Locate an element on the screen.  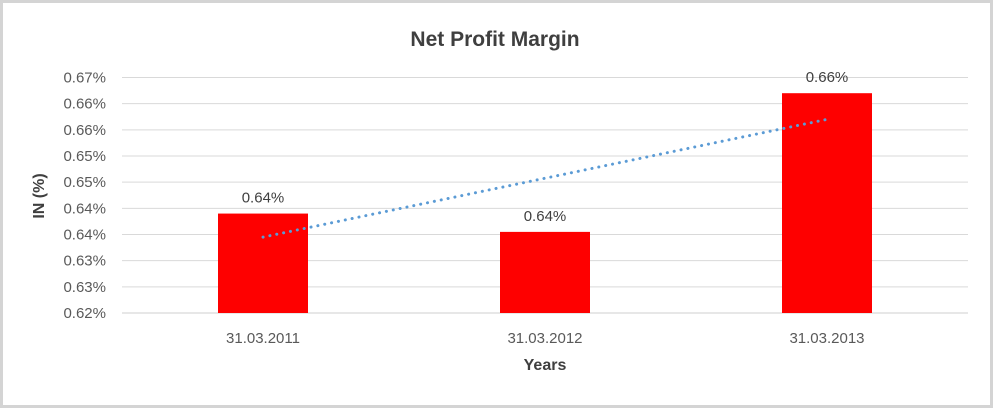
x-axis-tick-labels: 31.03.2011 31.03.2012 31.03.2013 is located at coordinates (545, 338).